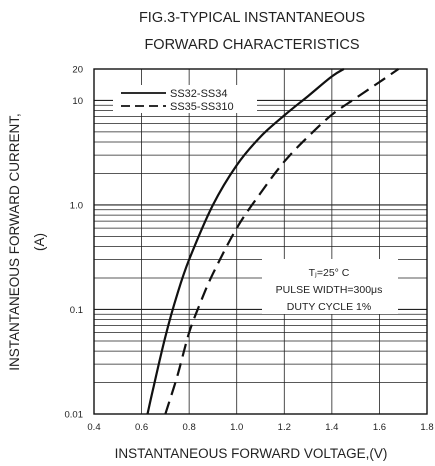 This screenshot has height=466, width=435. Describe the element at coordinates (198, 94) in the screenshot. I see `legend-label-ss32-ss34: SS32-SS34` at that location.